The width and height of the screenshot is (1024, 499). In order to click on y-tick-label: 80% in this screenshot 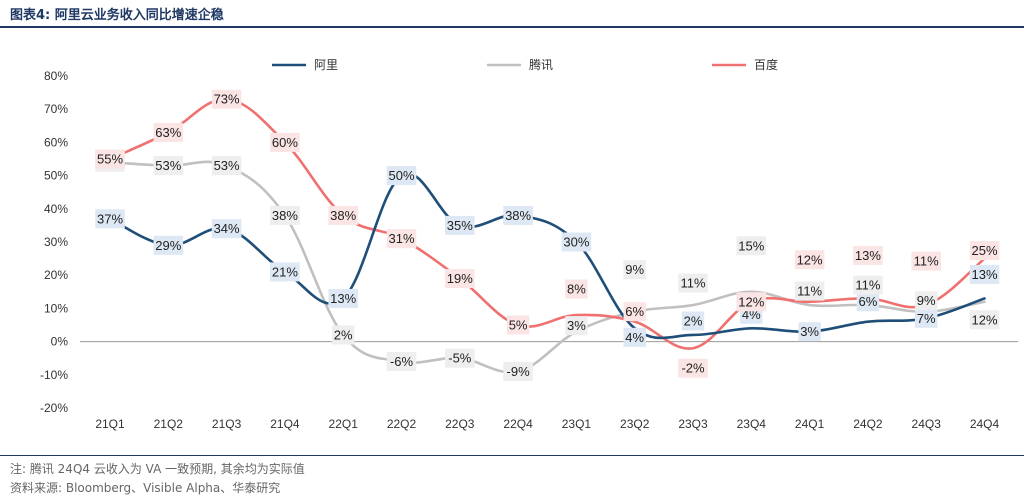, I will do `click(56, 76)`.